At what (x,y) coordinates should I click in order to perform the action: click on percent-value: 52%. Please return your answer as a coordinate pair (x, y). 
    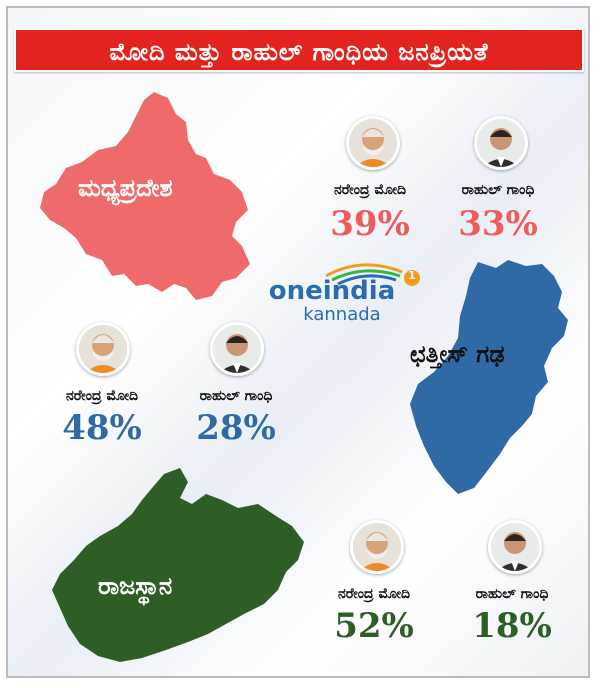
    Looking at the image, I should click on (374, 626).